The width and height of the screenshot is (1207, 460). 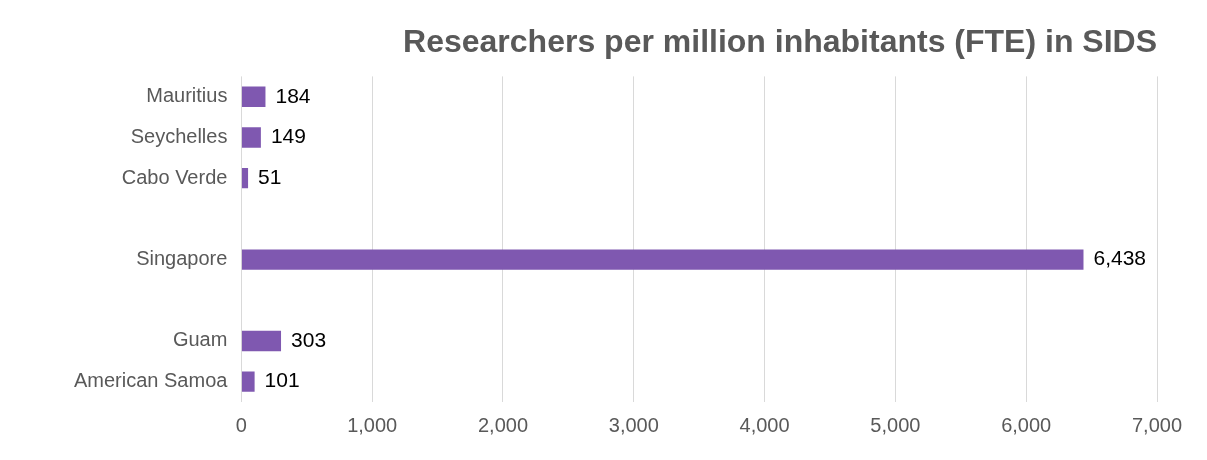 I want to click on data-label: 184, so click(x=293, y=95).